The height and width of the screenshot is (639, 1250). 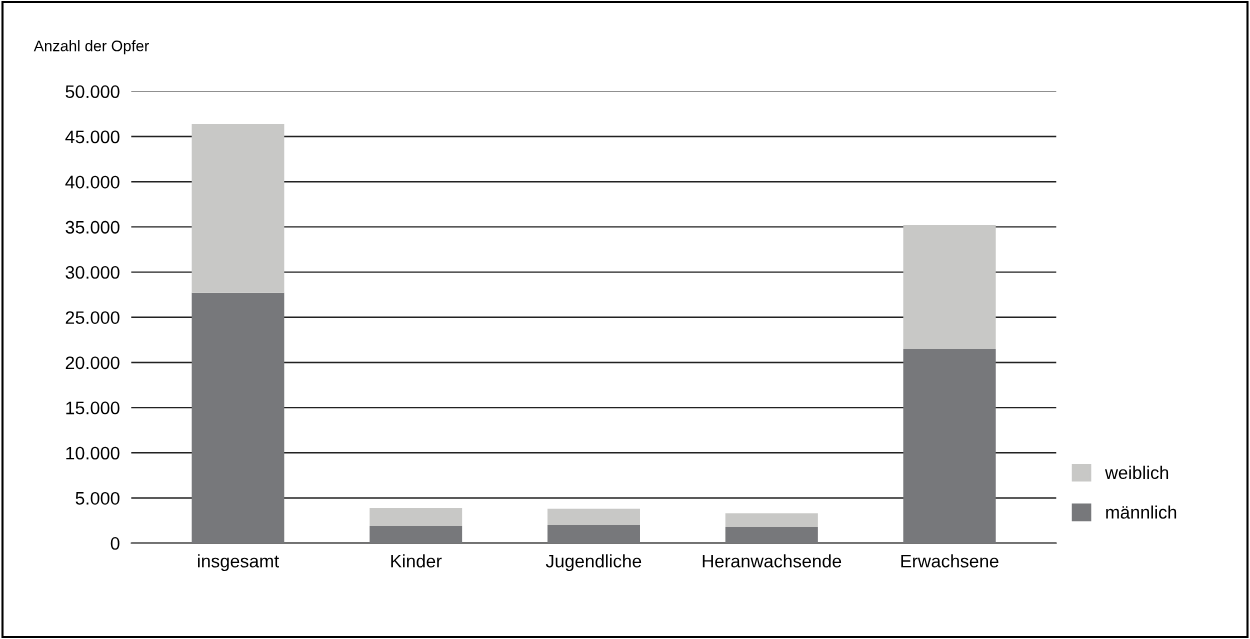 I want to click on y-tick-label: 35.000, so click(x=92, y=227).